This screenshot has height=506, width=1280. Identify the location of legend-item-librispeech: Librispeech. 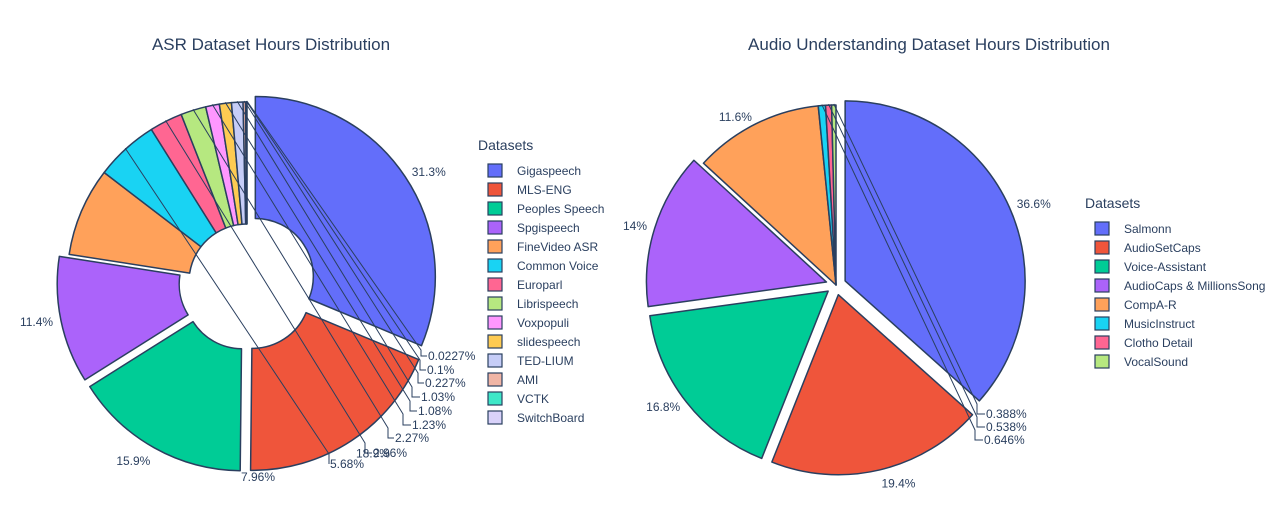
(533, 304).